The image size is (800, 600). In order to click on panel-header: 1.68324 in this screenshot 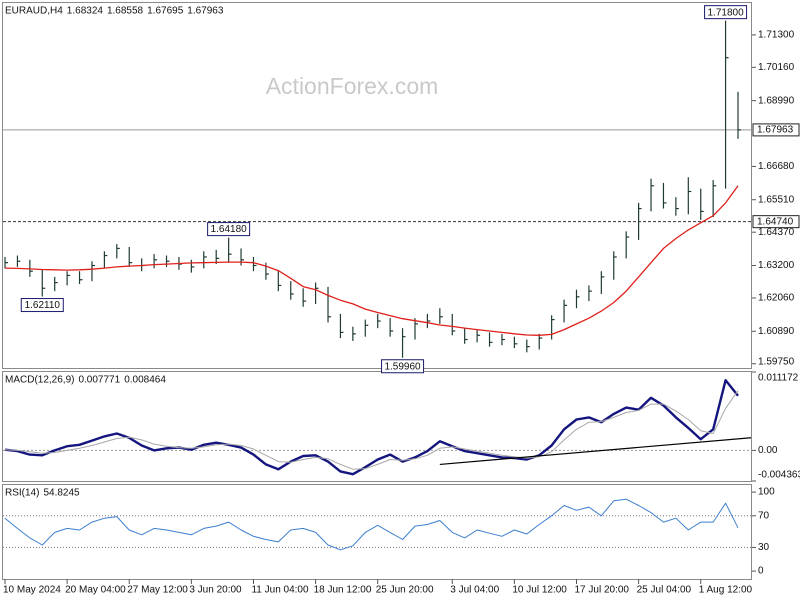, I will do `click(85, 11)`.